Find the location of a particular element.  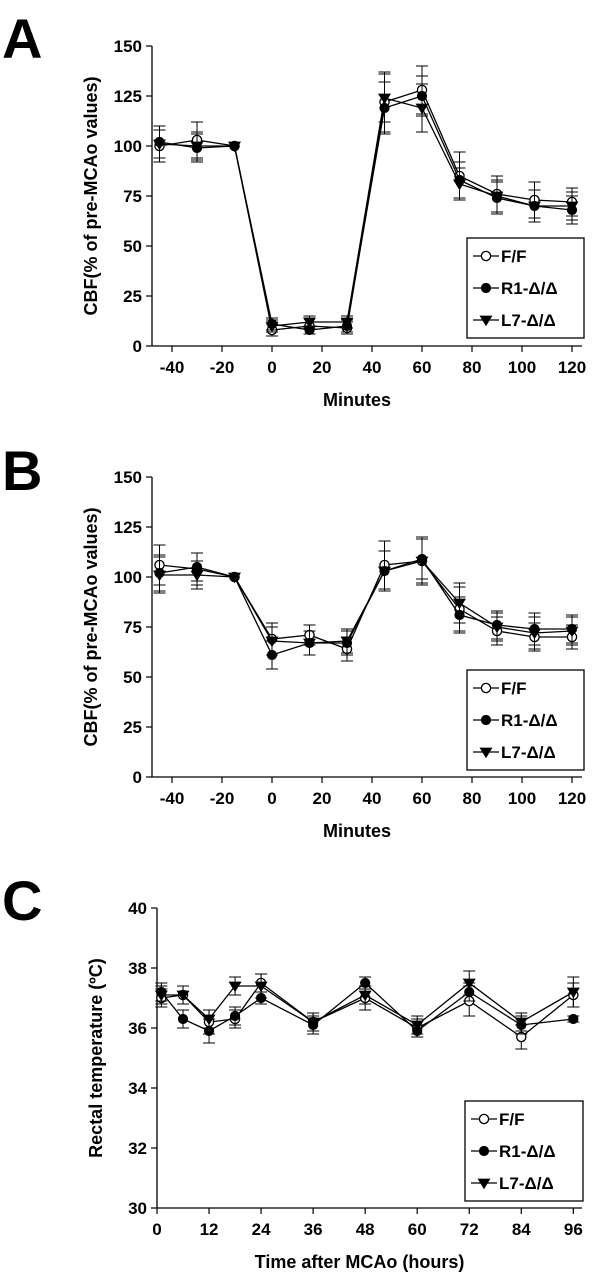

x-tick-label: 84 is located at coordinates (521, 1229).